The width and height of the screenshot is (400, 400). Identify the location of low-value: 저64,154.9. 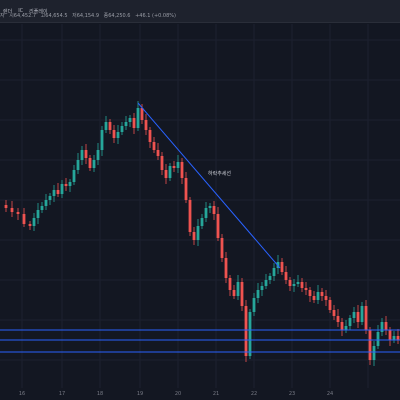
(86, 16).